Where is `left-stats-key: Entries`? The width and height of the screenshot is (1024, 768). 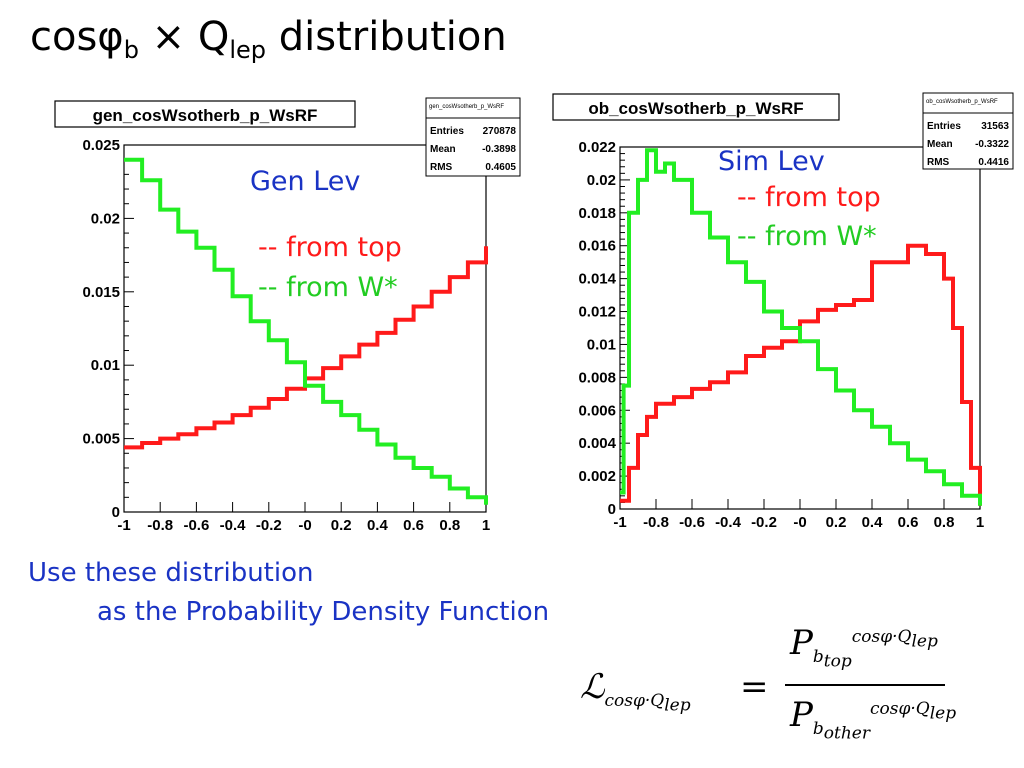 left-stats-key: Entries is located at coordinates (447, 131).